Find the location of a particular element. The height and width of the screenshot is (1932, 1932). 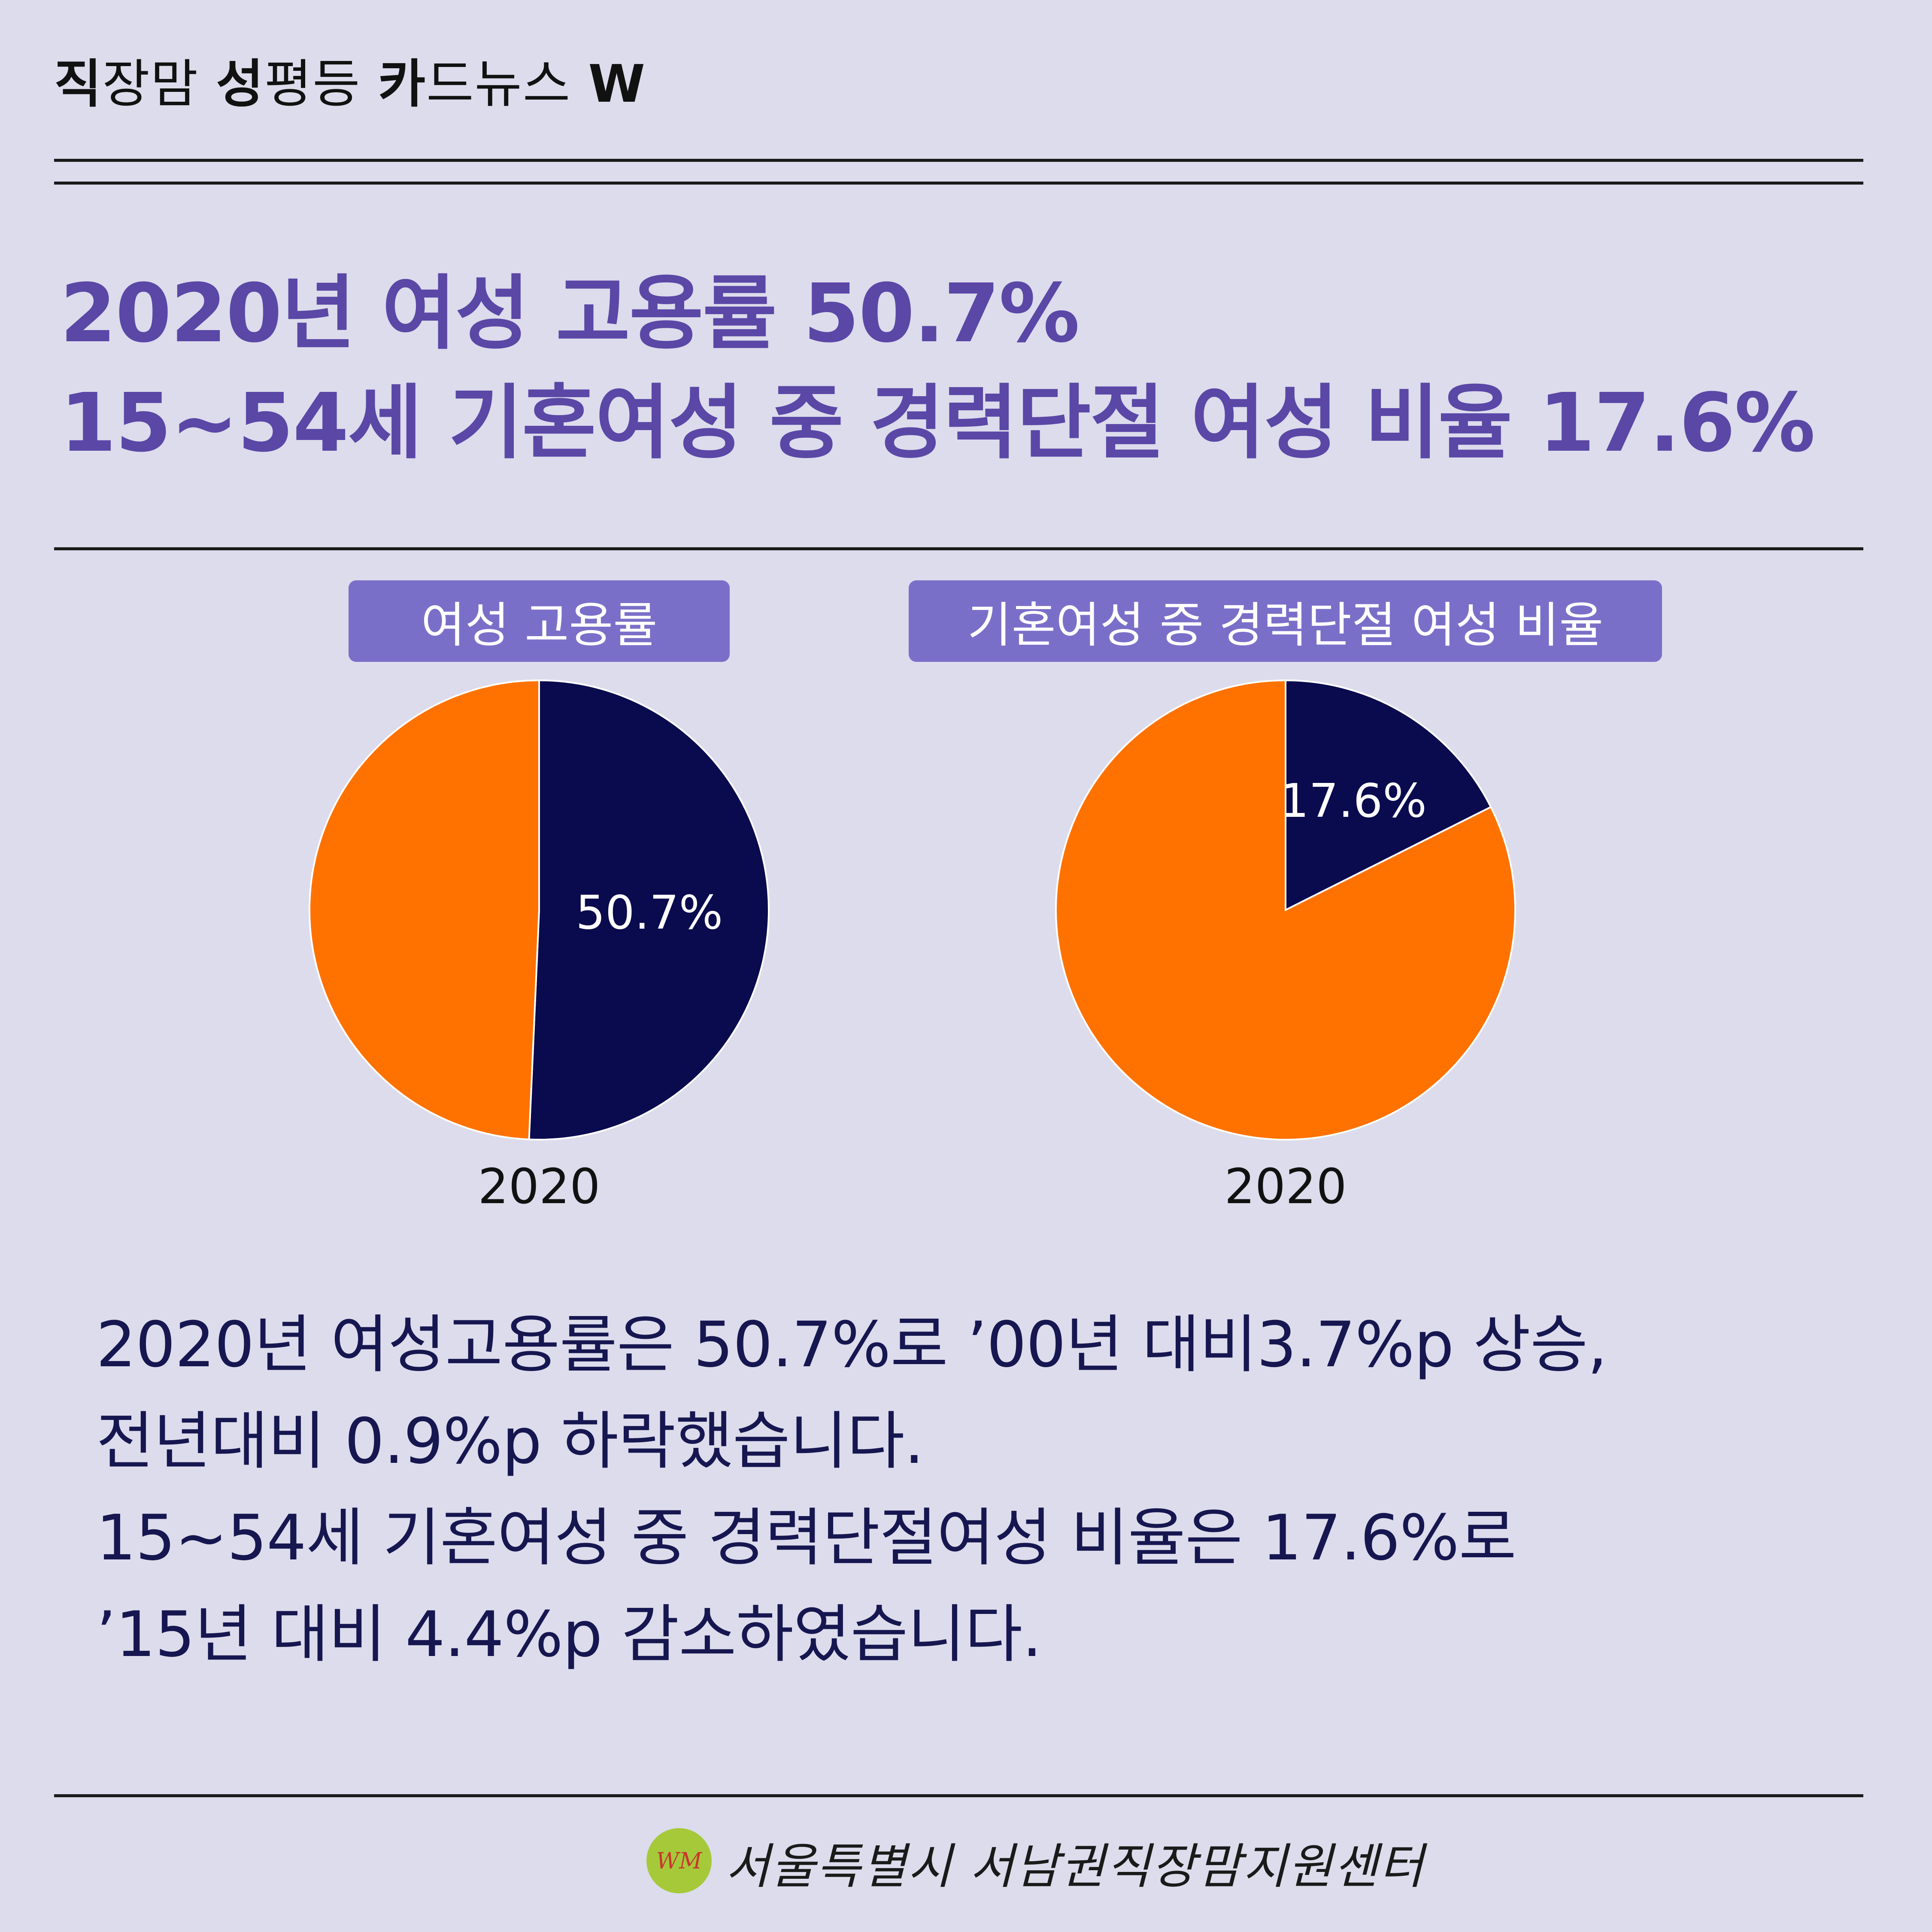

chart-1-xlabel: 2020 is located at coordinates (539, 1187).